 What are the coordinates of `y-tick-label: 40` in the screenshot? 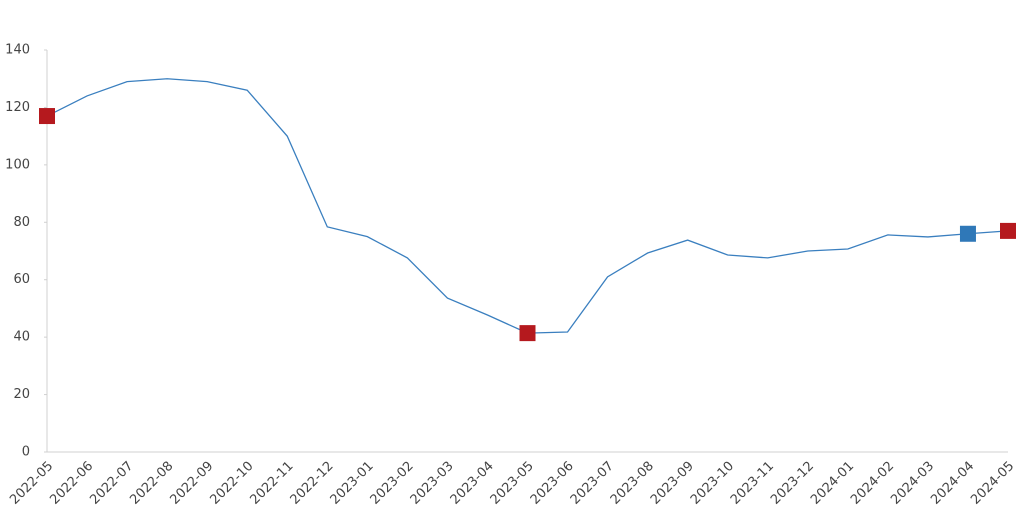 It's located at (21, 337).